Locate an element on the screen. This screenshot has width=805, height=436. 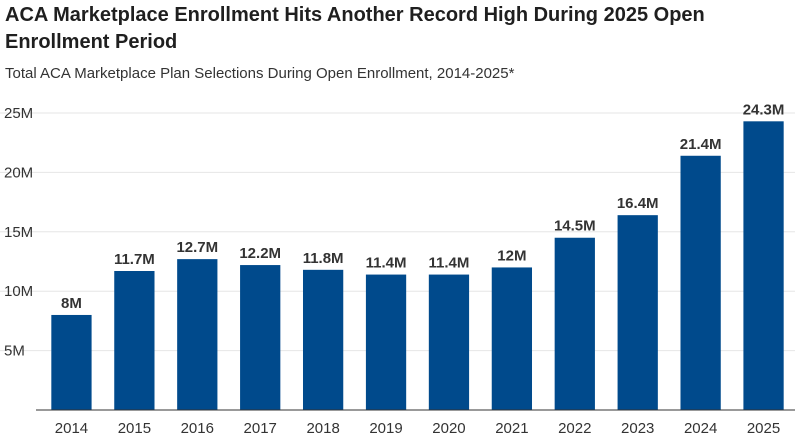
x-tick-label: 2020 is located at coordinates (448, 428).